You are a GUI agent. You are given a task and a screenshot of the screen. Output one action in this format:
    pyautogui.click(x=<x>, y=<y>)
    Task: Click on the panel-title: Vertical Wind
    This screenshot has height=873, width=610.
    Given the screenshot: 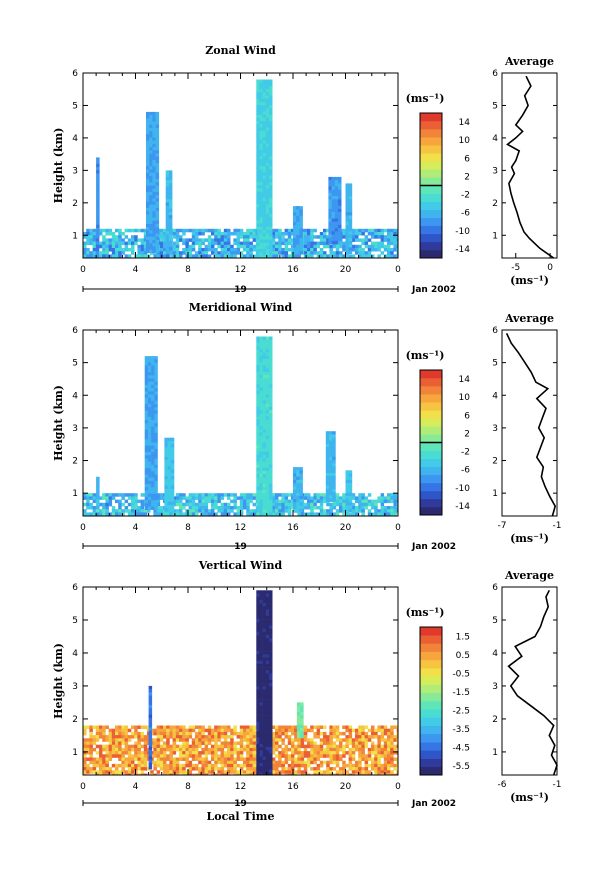 What is the action you would take?
    pyautogui.click(x=240, y=565)
    